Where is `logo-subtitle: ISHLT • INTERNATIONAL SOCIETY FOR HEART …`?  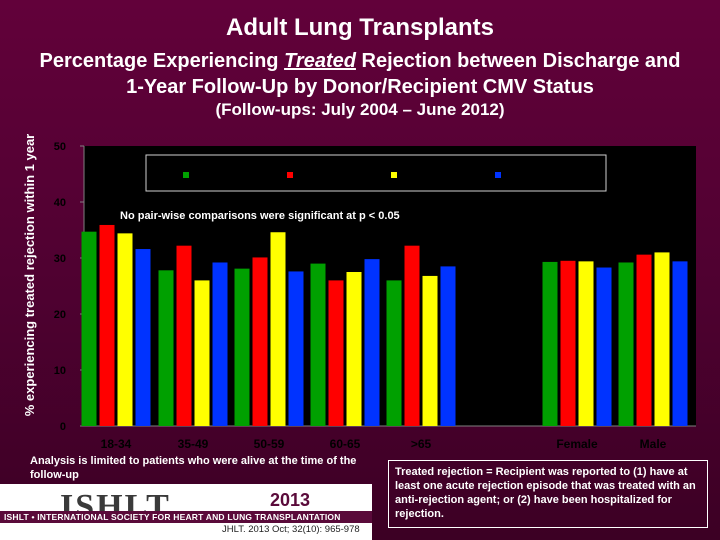
logo-subtitle: ISHLT • INTERNATIONAL SOCIETY FOR HEART … is located at coordinates (172, 517).